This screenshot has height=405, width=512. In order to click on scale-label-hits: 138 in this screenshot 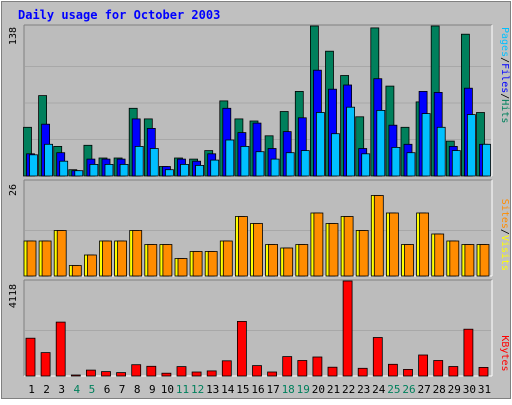, I will do `click(13, 36)`.